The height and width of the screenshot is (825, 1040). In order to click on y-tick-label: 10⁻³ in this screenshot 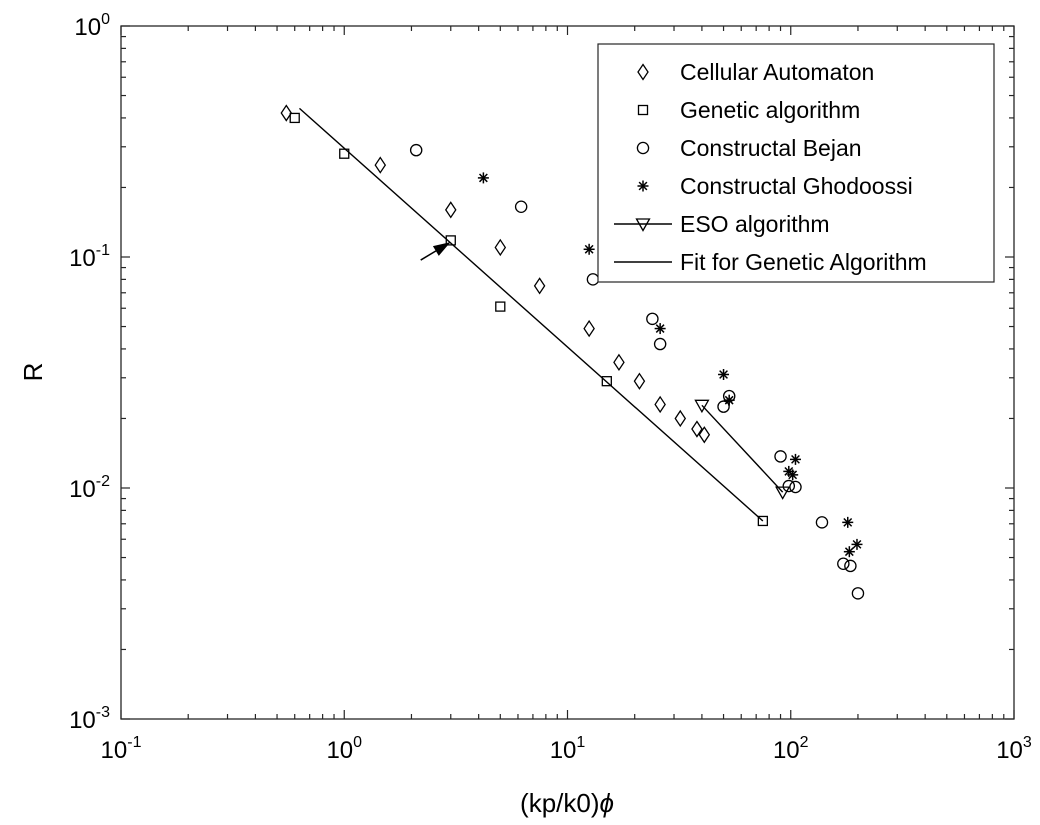, I will do `click(89, 719)`.